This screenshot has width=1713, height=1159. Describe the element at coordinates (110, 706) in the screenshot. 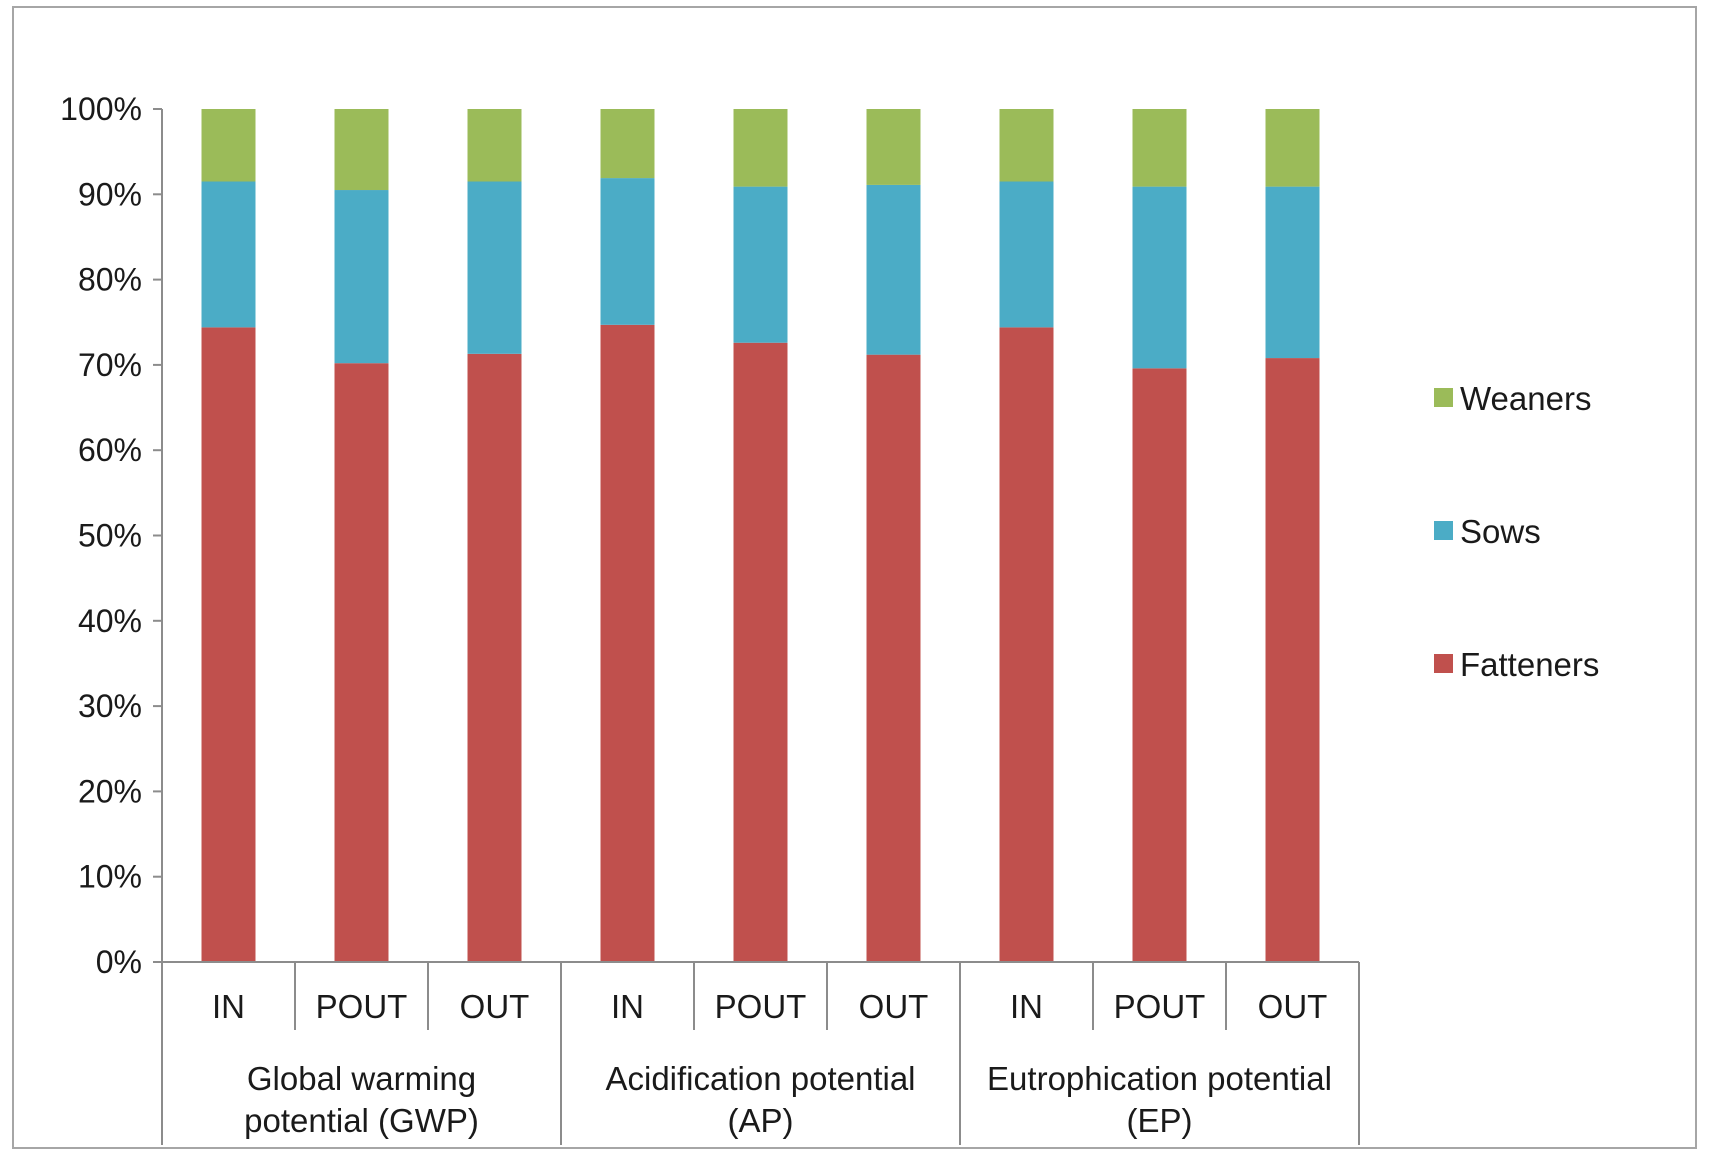

I see `y-tick-label: 30%` at that location.